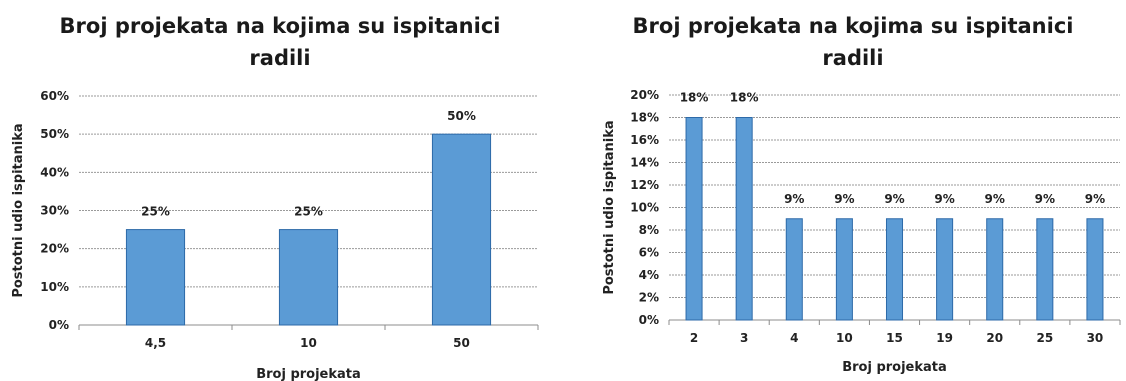 Image resolution: width=1126 pixels, height=381 pixels. I want to click on y-tick-label: 12%, so click(644, 185).